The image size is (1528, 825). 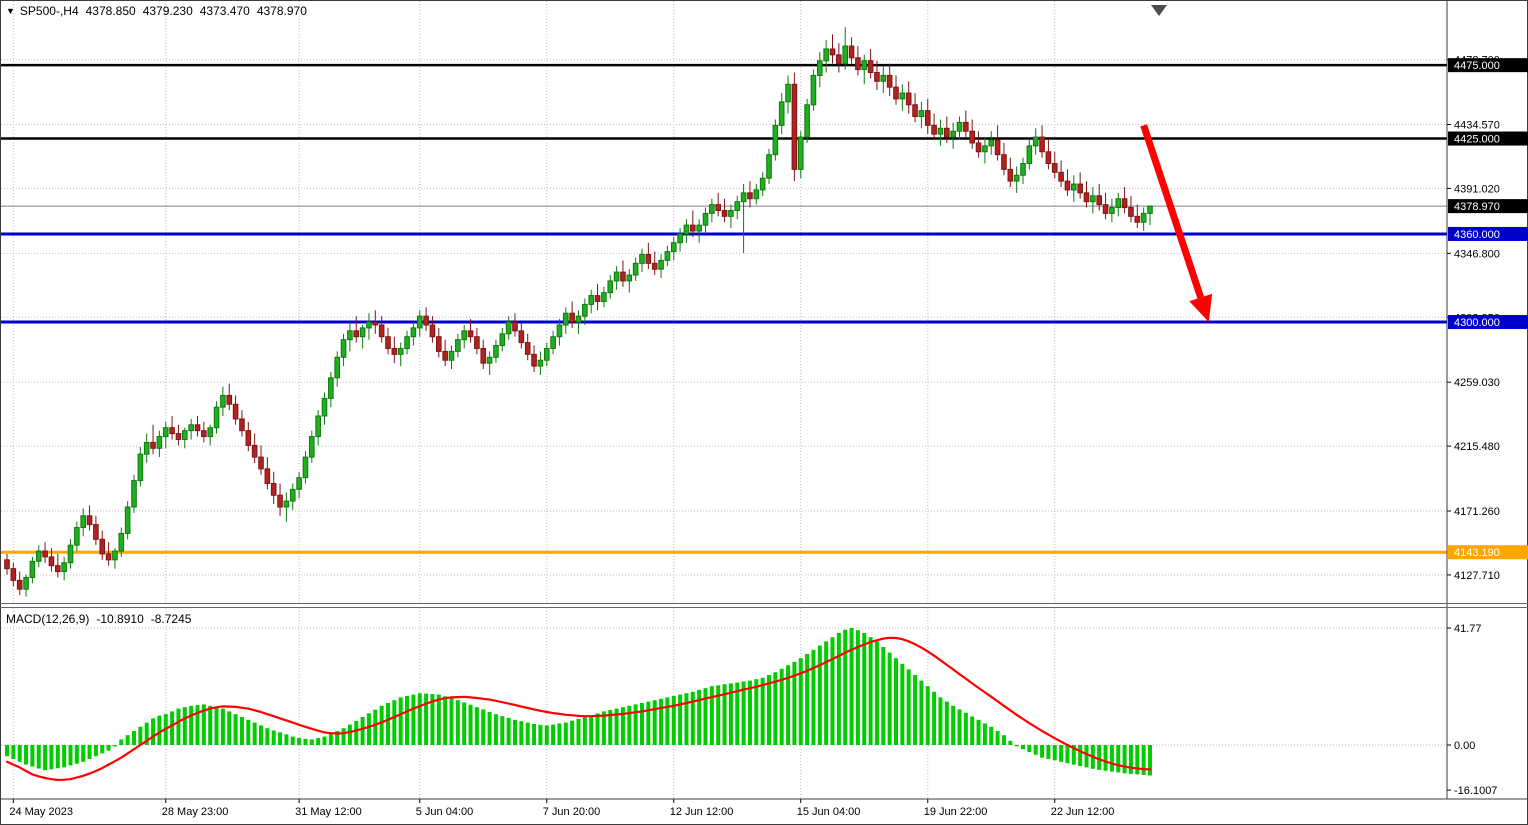 What do you see at coordinates (1201, 308) in the screenshot?
I see `trend-arrow-head` at bounding box center [1201, 308].